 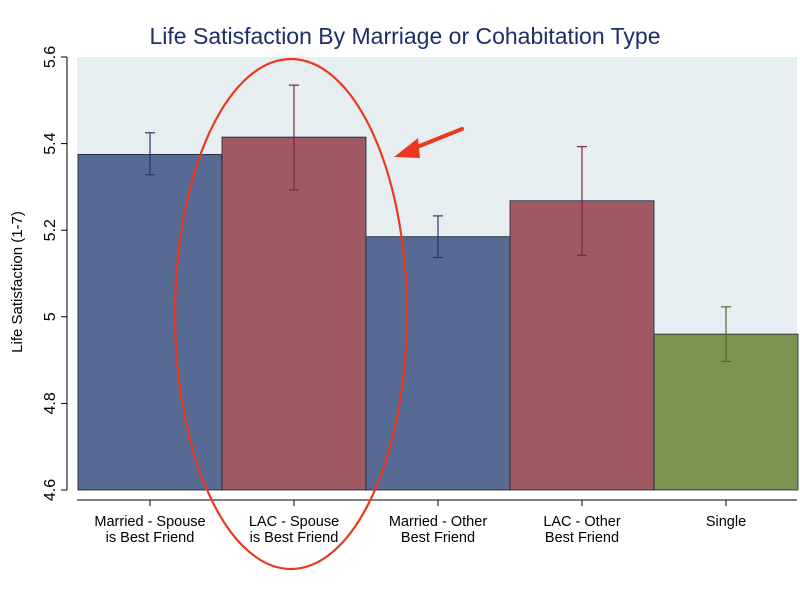 I want to click on x-tick-label: LAC - Spouse, so click(x=294, y=522).